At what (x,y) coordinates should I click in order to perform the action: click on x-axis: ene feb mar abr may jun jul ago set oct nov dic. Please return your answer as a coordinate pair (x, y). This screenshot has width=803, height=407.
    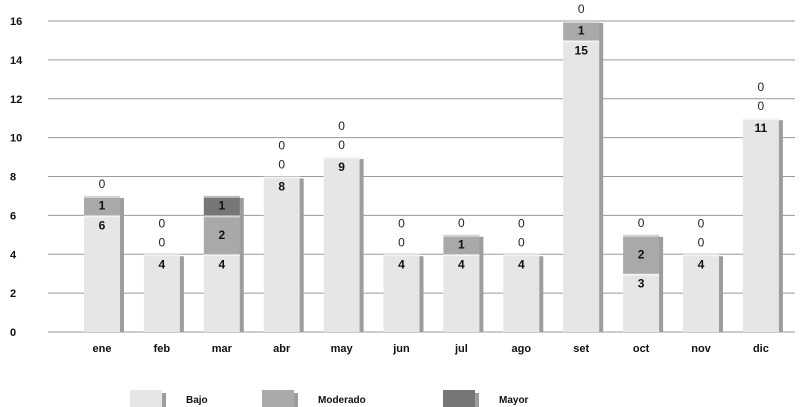
    Looking at the image, I should click on (431, 349).